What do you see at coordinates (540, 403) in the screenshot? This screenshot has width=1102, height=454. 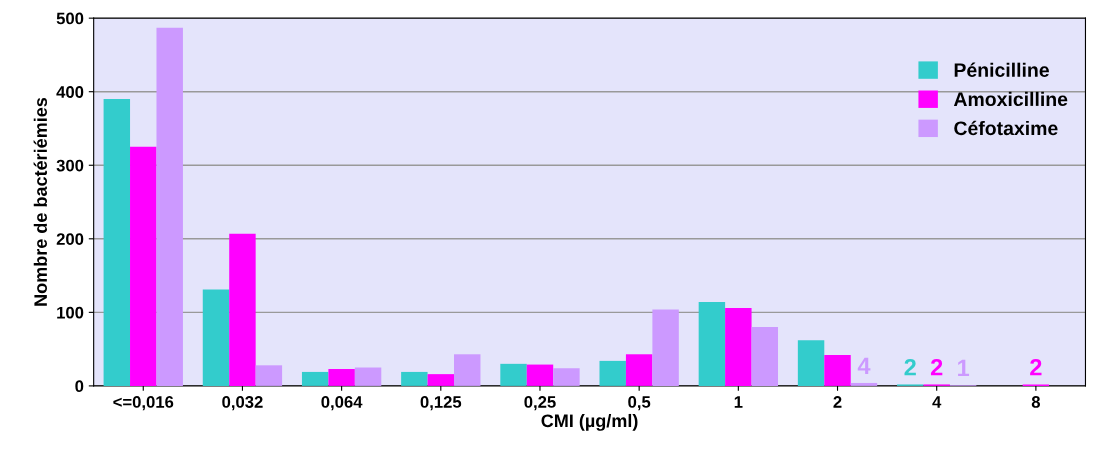 I see `x-tick-label: 0,25` at bounding box center [540, 403].